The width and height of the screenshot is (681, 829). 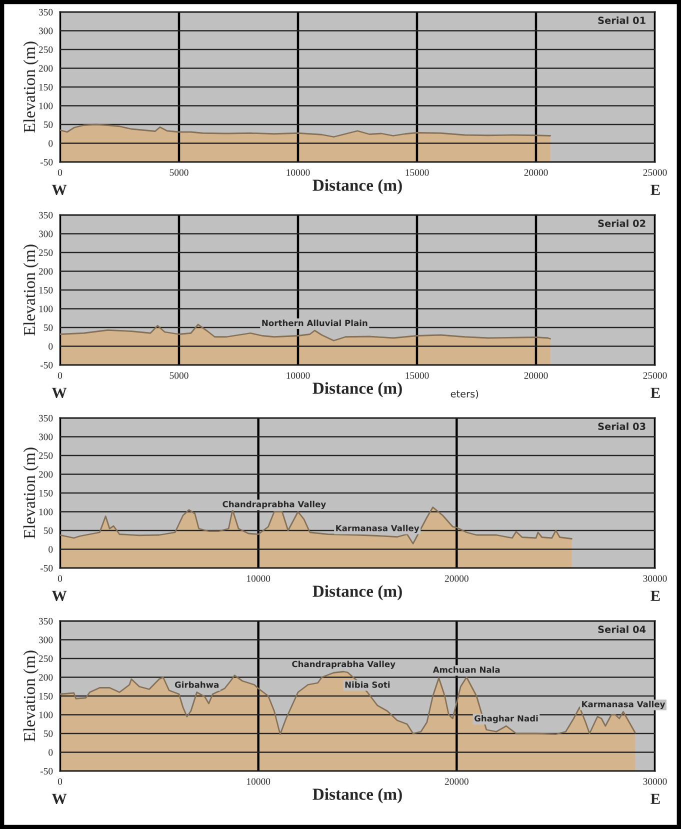 I want to click on chart-title: Serial 01, so click(x=622, y=20).